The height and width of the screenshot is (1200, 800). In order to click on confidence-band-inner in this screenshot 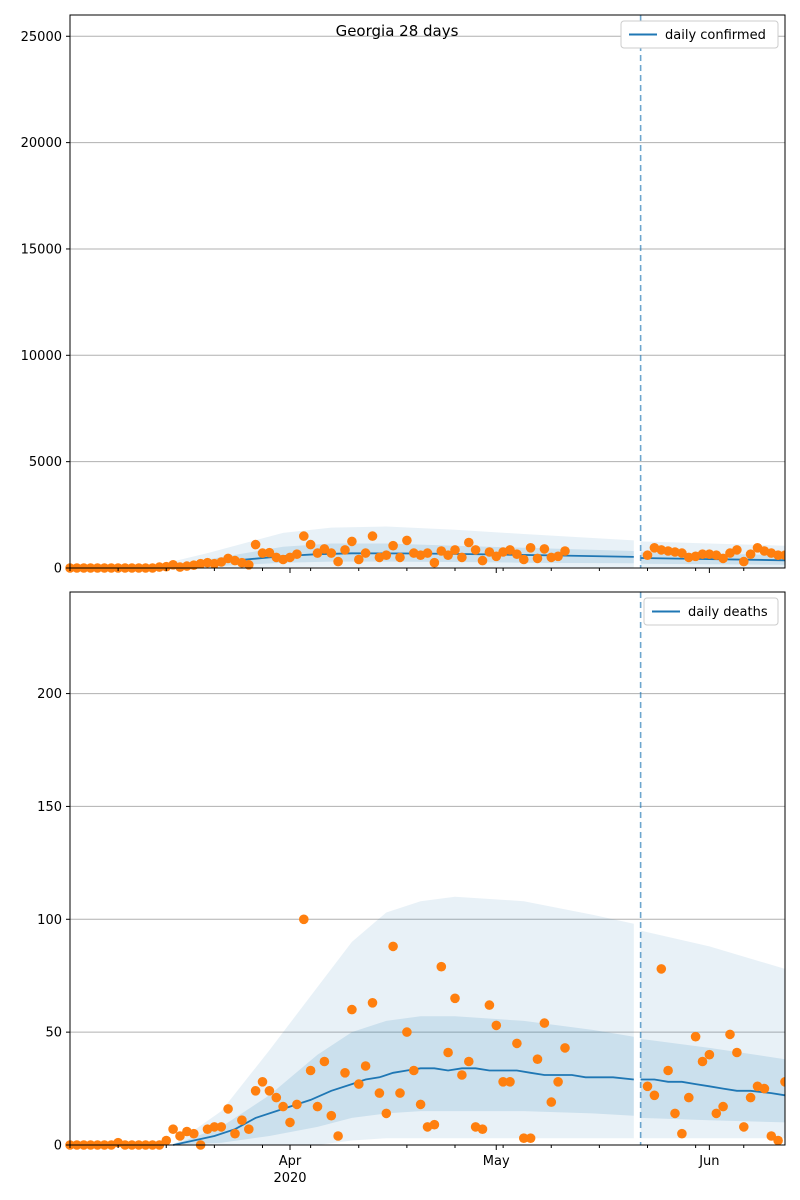, I will do `click(403, 1080)`.